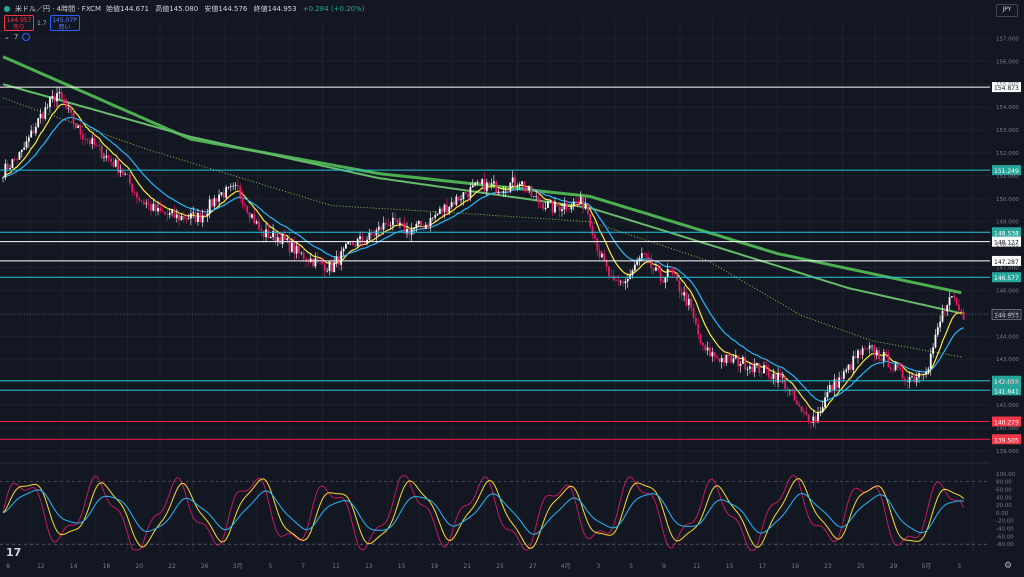 This screenshot has height=577, width=1024. Describe the element at coordinates (1007, 131) in the screenshot. I see `price-tick-label: 153.000` at that location.